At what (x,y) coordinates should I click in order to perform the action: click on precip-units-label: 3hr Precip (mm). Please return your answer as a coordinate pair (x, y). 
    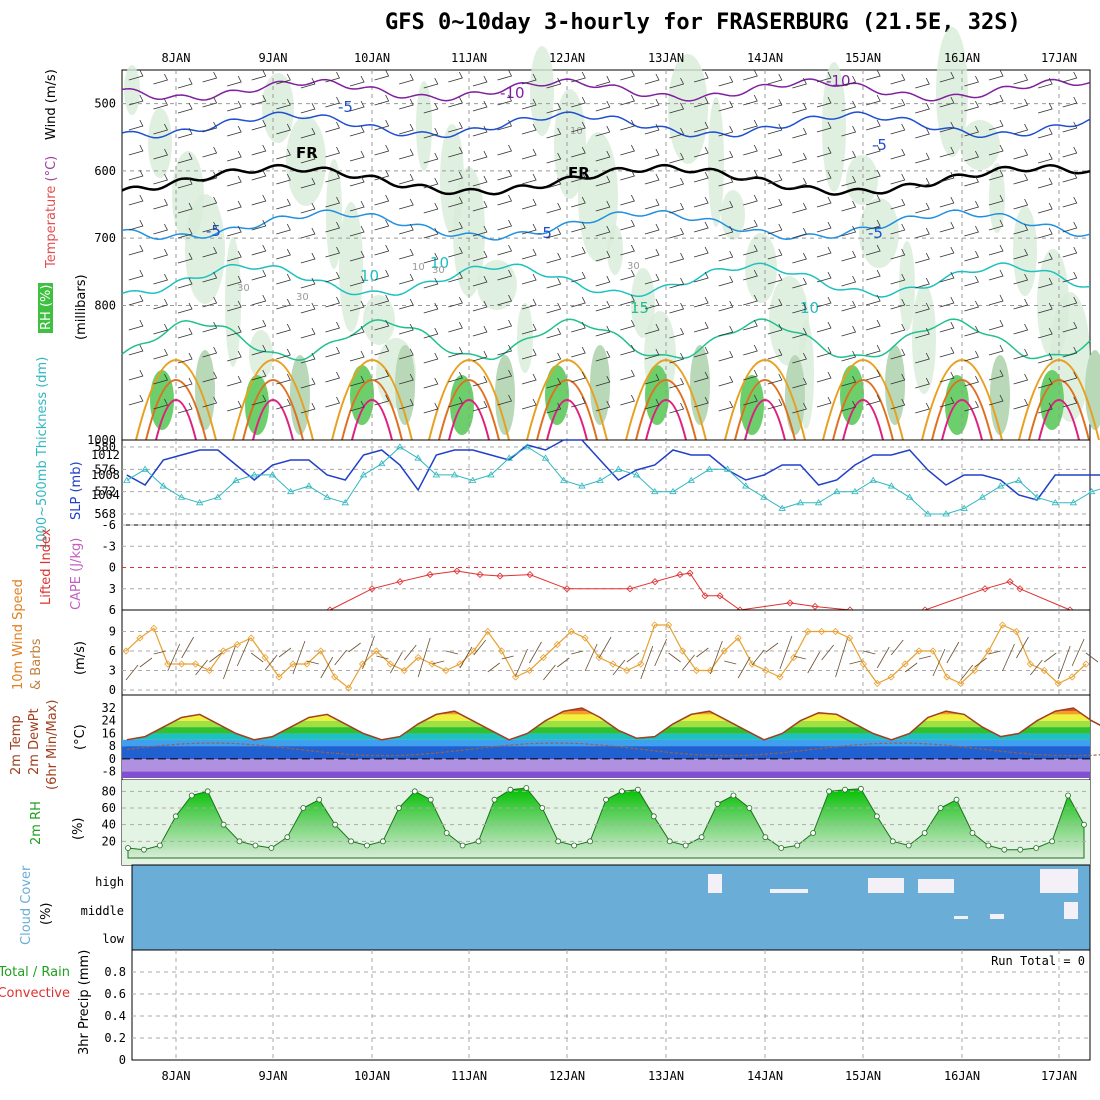
    Looking at the image, I should click on (84, 1002).